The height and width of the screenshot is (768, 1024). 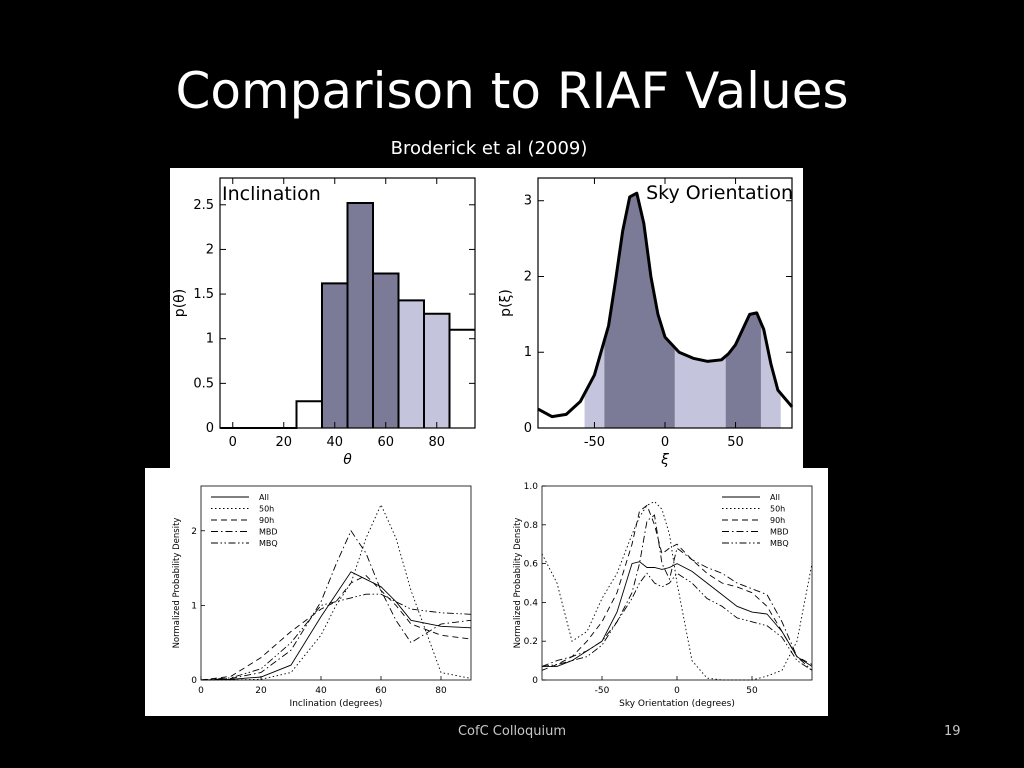 What do you see at coordinates (528, 201) in the screenshot?
I see `y-tick-label: 3` at bounding box center [528, 201].